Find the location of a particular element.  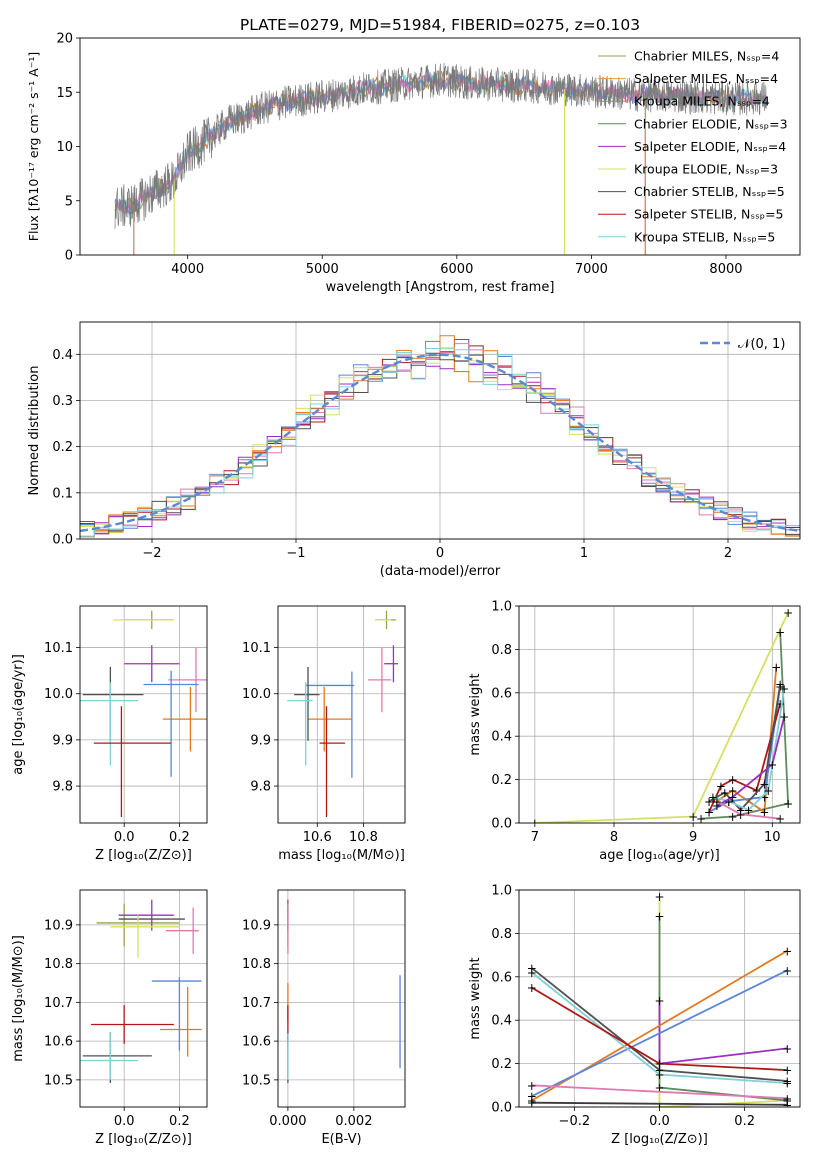

y-tick-label: 9.8 is located at coordinates (260, 787).